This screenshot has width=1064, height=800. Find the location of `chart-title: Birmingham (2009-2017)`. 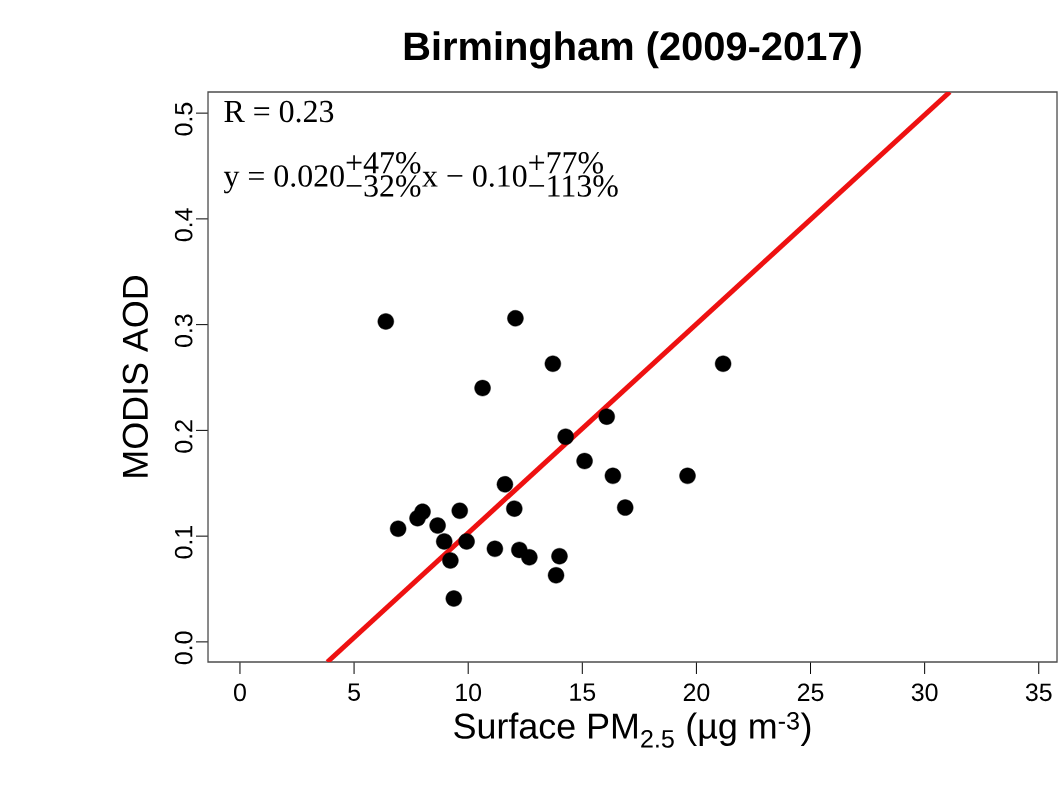

chart-title: Birmingham (2009-2017) is located at coordinates (632, 50).